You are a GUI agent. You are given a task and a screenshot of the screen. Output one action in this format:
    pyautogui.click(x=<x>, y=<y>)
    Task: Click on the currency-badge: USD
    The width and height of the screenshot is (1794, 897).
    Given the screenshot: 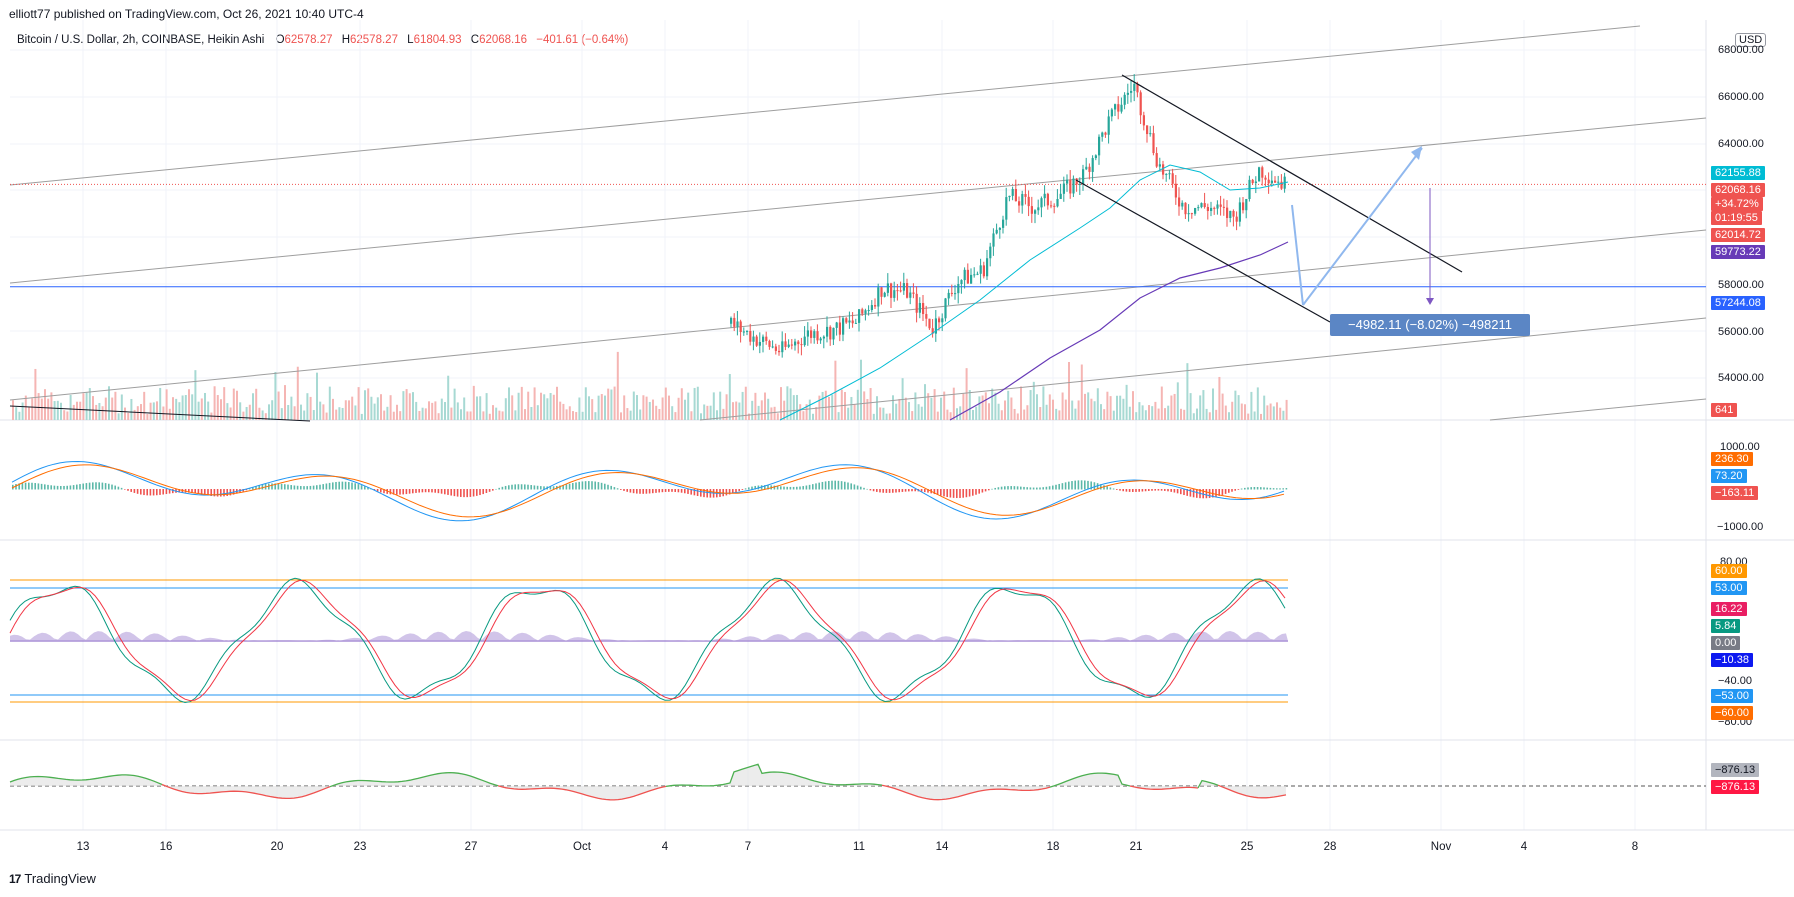 What is the action you would take?
    pyautogui.click(x=1751, y=40)
    